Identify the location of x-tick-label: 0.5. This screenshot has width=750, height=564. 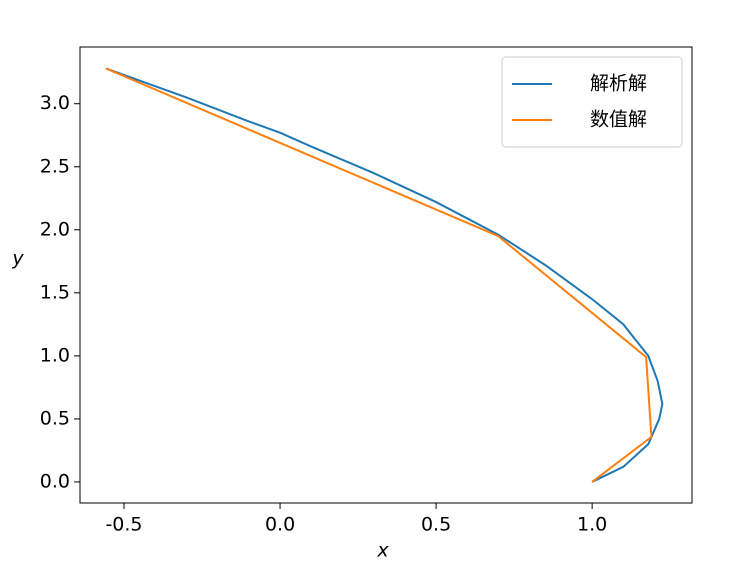
(436, 525).